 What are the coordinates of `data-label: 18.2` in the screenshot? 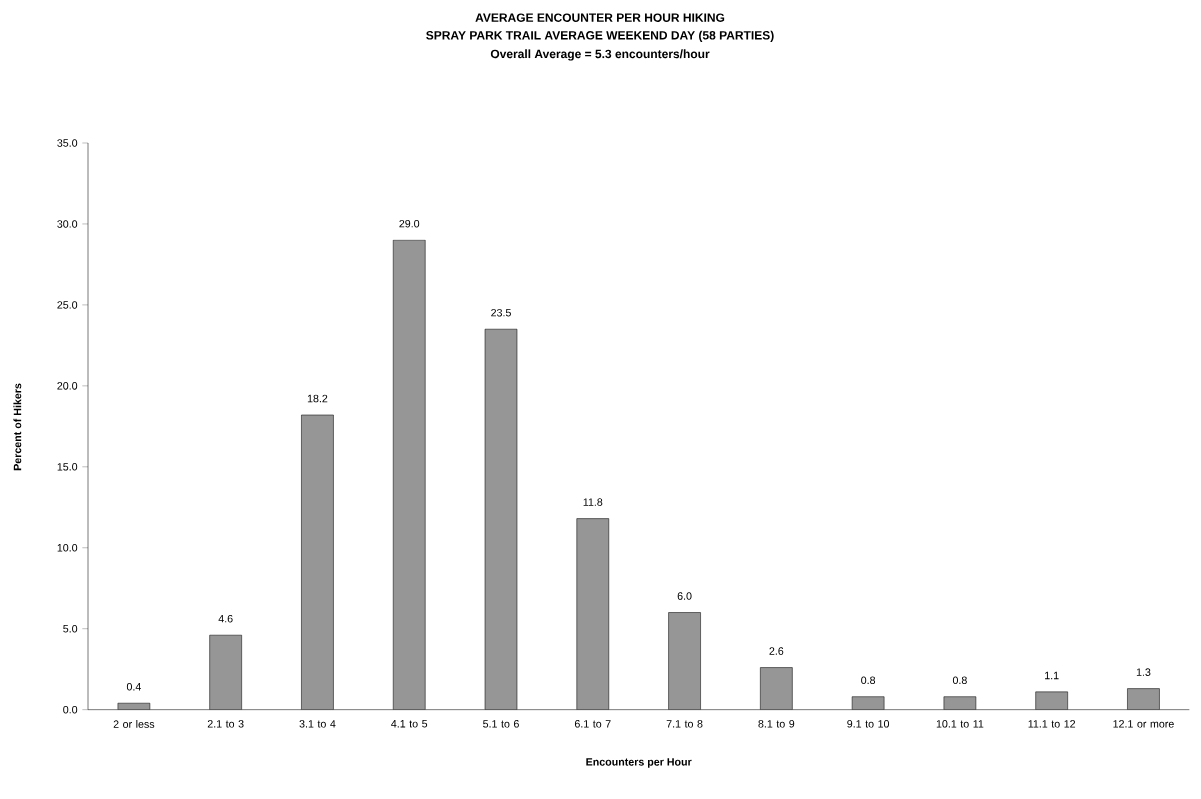 It's located at (317, 398).